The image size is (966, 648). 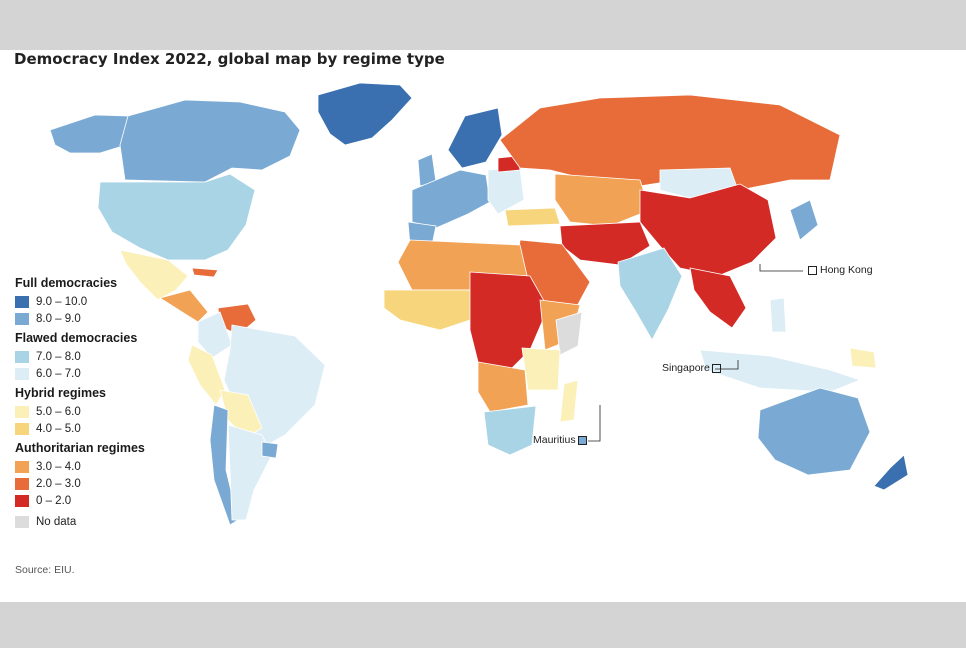 What do you see at coordinates (718, 298) in the screenshot?
I see `region-se-asia` at bounding box center [718, 298].